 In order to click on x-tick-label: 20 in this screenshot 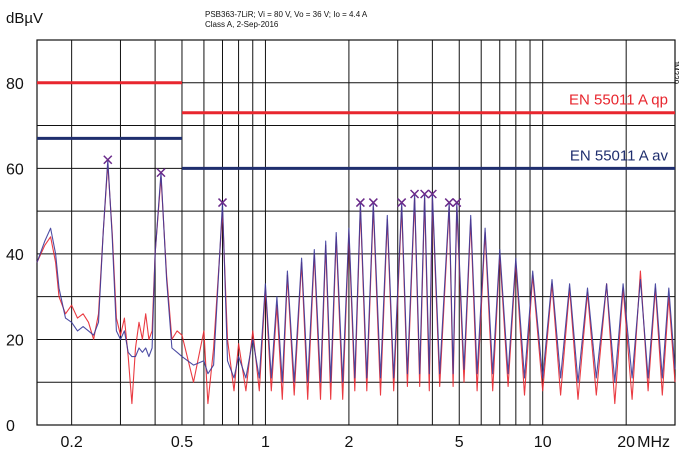, I will do `click(626, 442)`.